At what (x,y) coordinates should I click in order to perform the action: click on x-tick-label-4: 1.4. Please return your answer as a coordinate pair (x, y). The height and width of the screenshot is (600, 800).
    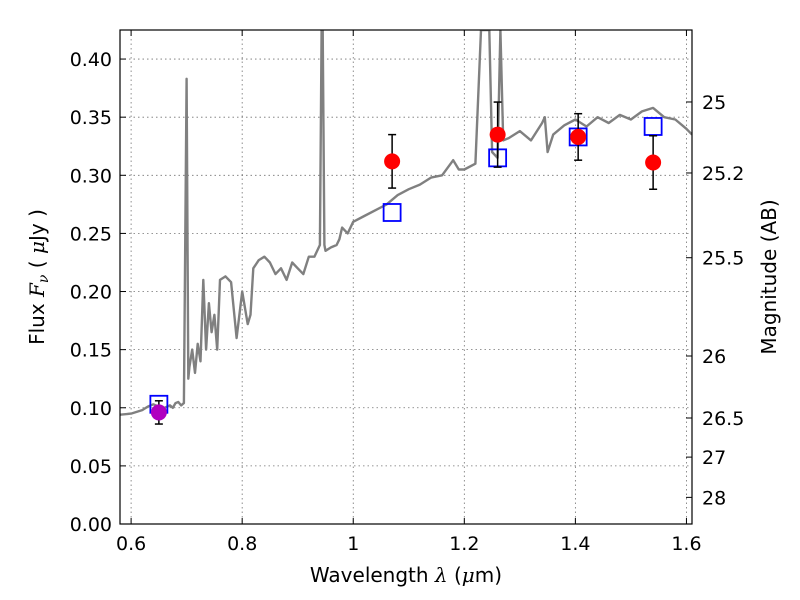
    Looking at the image, I should click on (575, 544).